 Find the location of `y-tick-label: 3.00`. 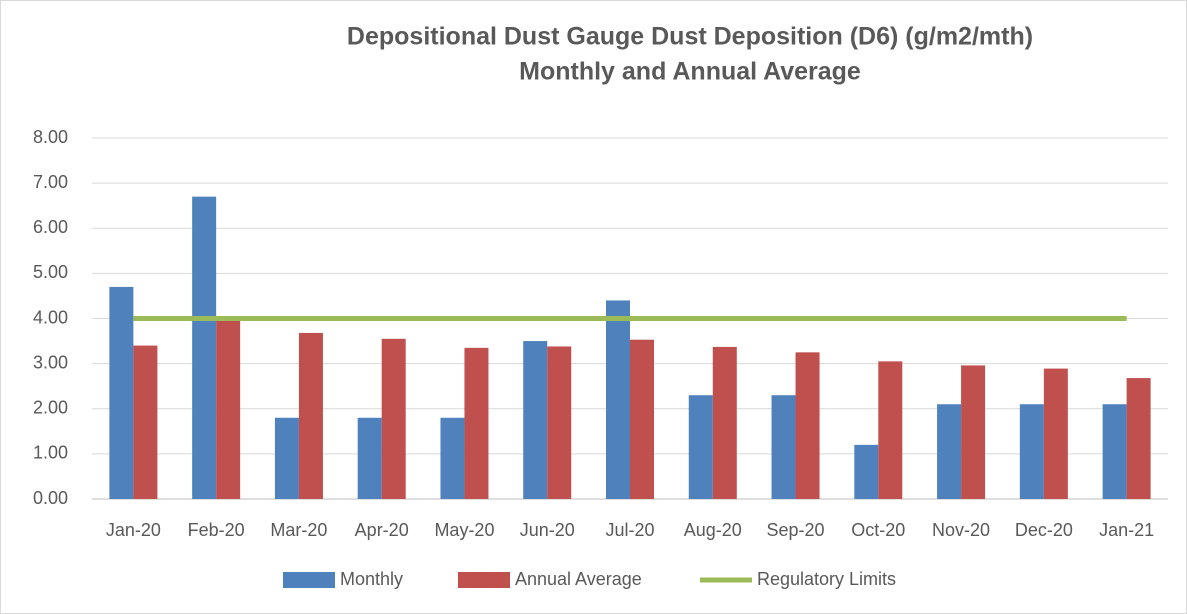

y-tick-label: 3.00 is located at coordinates (50, 362).